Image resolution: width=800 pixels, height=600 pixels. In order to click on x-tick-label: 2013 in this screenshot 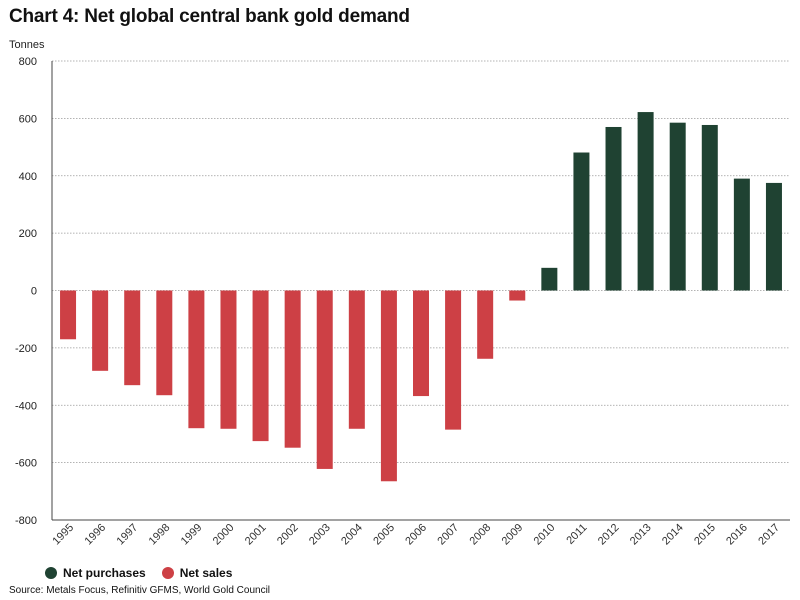, I will do `click(641, 535)`.